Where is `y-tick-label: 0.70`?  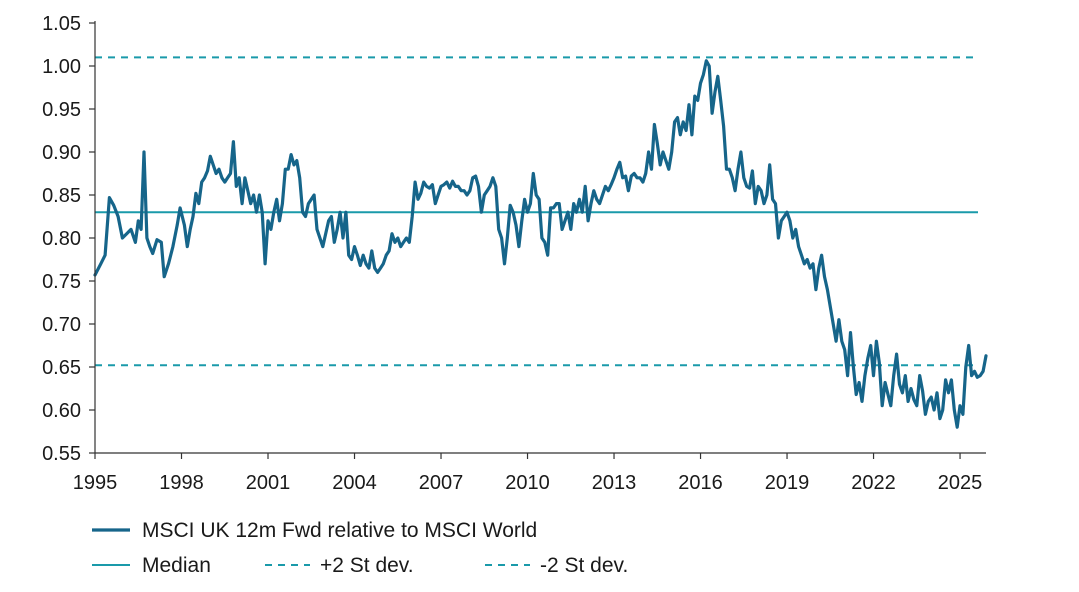 y-tick-label: 0.70 is located at coordinates (61, 325).